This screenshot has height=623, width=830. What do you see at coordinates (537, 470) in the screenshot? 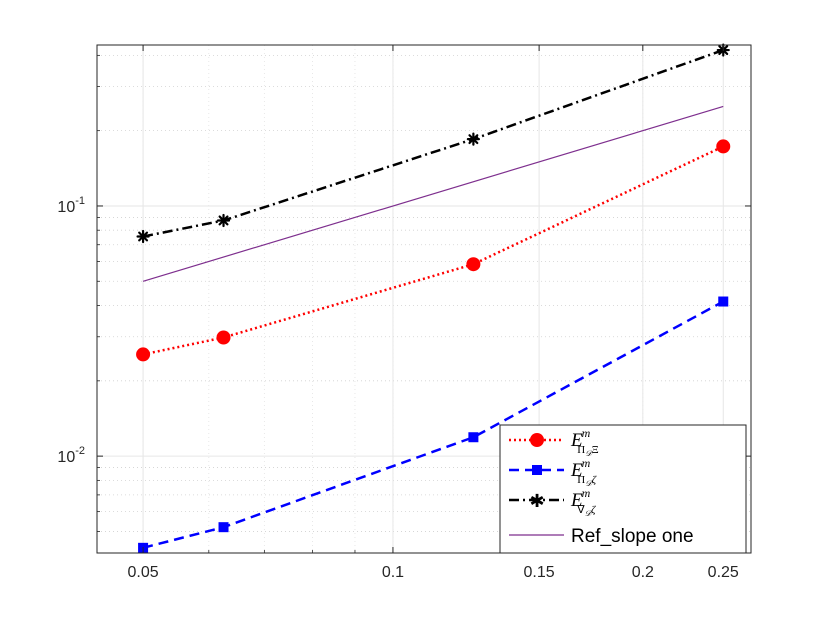
I see `legend-marker-pi-zeta` at bounding box center [537, 470].